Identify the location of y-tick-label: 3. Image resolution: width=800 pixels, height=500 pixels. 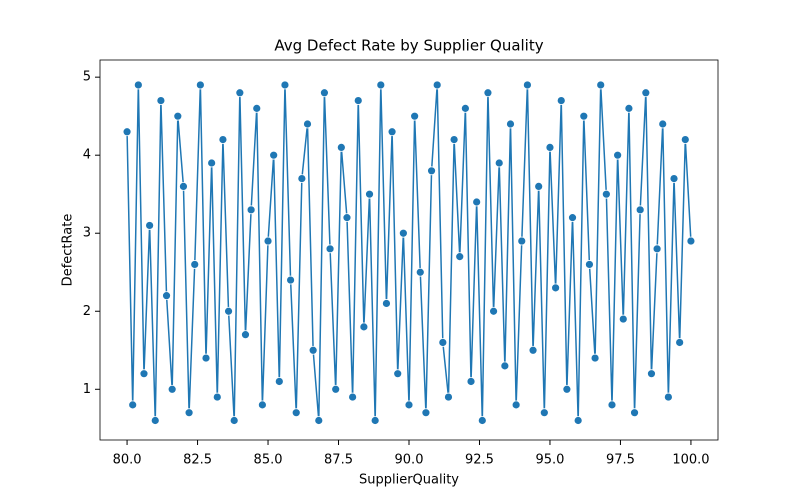
(87, 233).